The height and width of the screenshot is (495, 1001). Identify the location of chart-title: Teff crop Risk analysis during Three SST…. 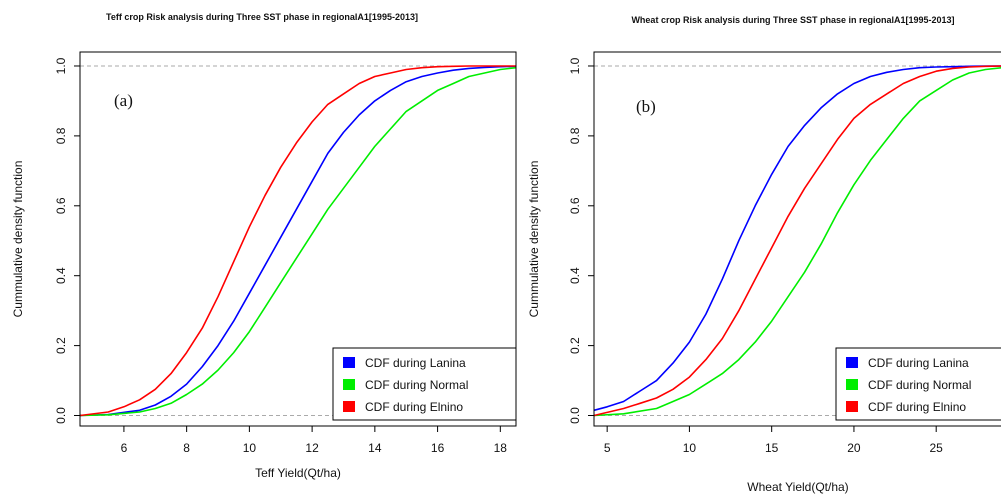
(262, 17).